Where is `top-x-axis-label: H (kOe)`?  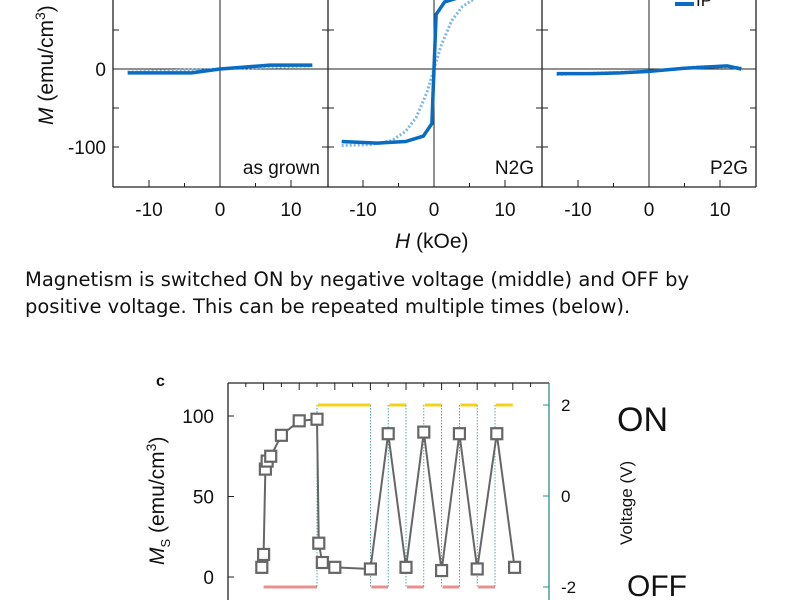 top-x-axis-label: H (kOe) is located at coordinates (432, 241).